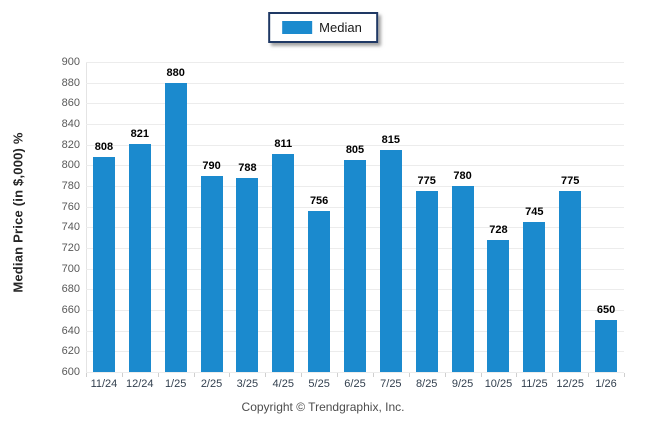  What do you see at coordinates (247, 384) in the screenshot?
I see `x-tick-label: 3/25` at bounding box center [247, 384].